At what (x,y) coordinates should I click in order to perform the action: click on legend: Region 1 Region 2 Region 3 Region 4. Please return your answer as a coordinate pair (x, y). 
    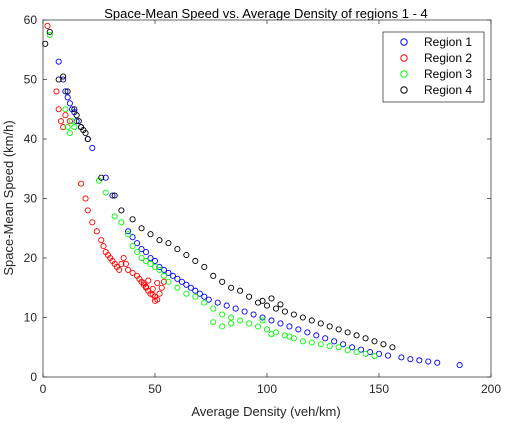
    Looking at the image, I should click on (433, 67).